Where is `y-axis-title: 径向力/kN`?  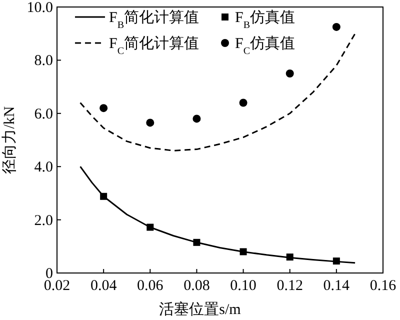 y-axis-title: 径向力/kN is located at coordinates (9, 140).